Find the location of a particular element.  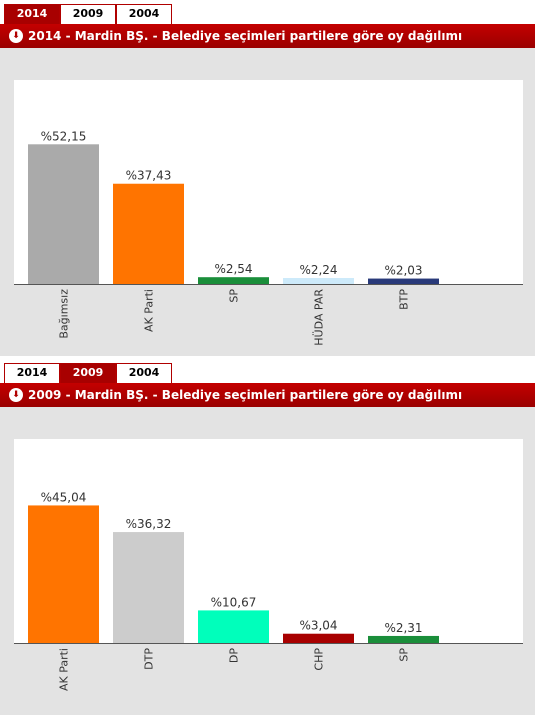

bar-dp is located at coordinates (233, 626).